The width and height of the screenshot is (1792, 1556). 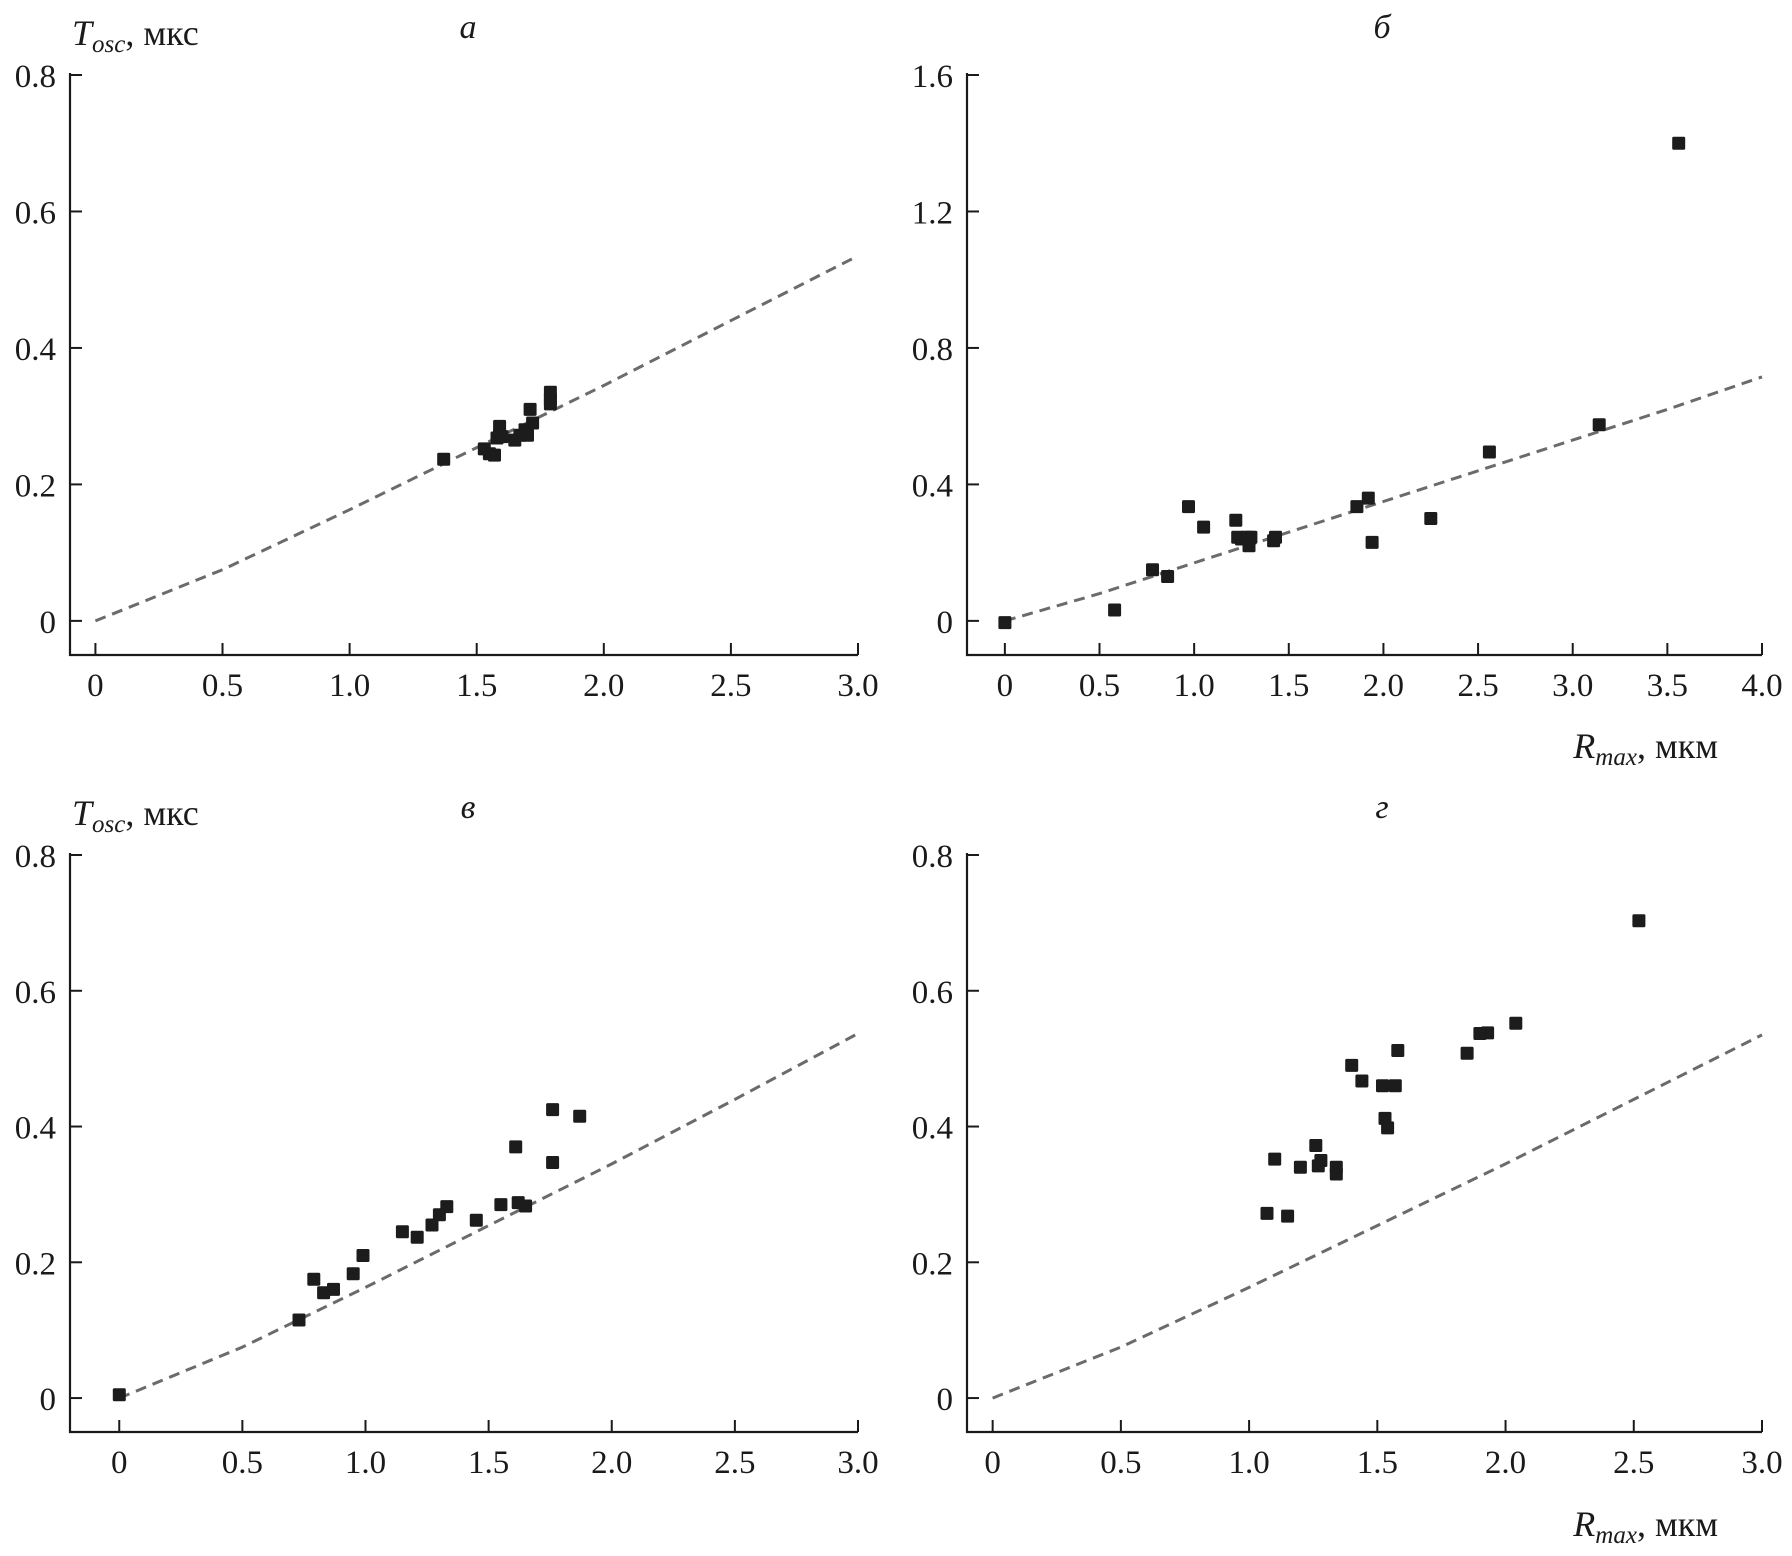 What do you see at coordinates (1667, 686) in the screenshot?
I see `x-tick-label: 3.5` at bounding box center [1667, 686].